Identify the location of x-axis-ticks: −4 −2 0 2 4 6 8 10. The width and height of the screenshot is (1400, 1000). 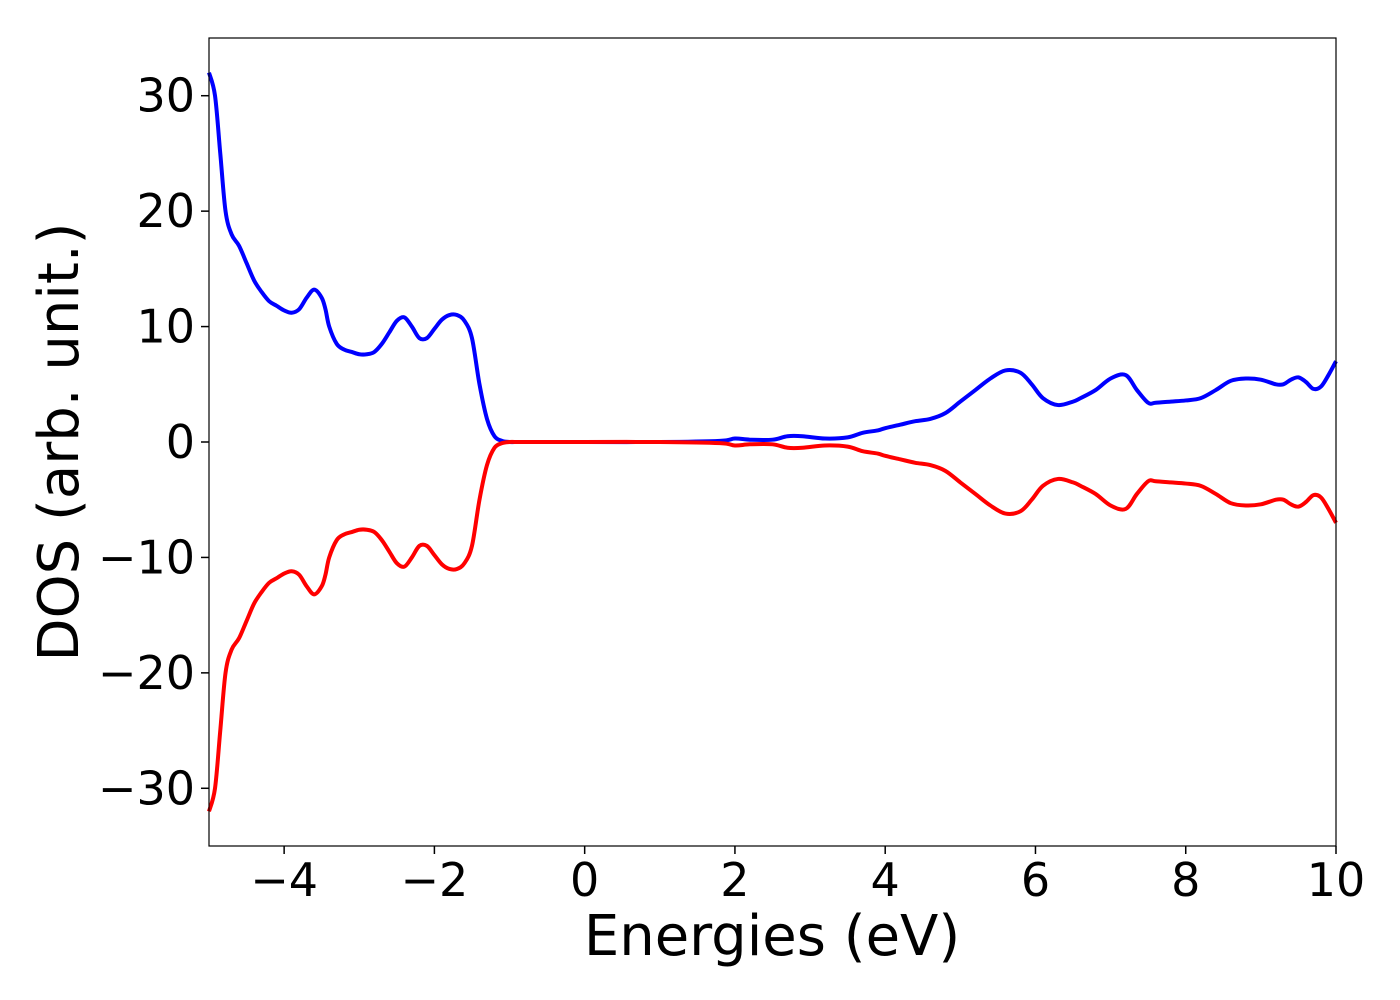
(807, 876).